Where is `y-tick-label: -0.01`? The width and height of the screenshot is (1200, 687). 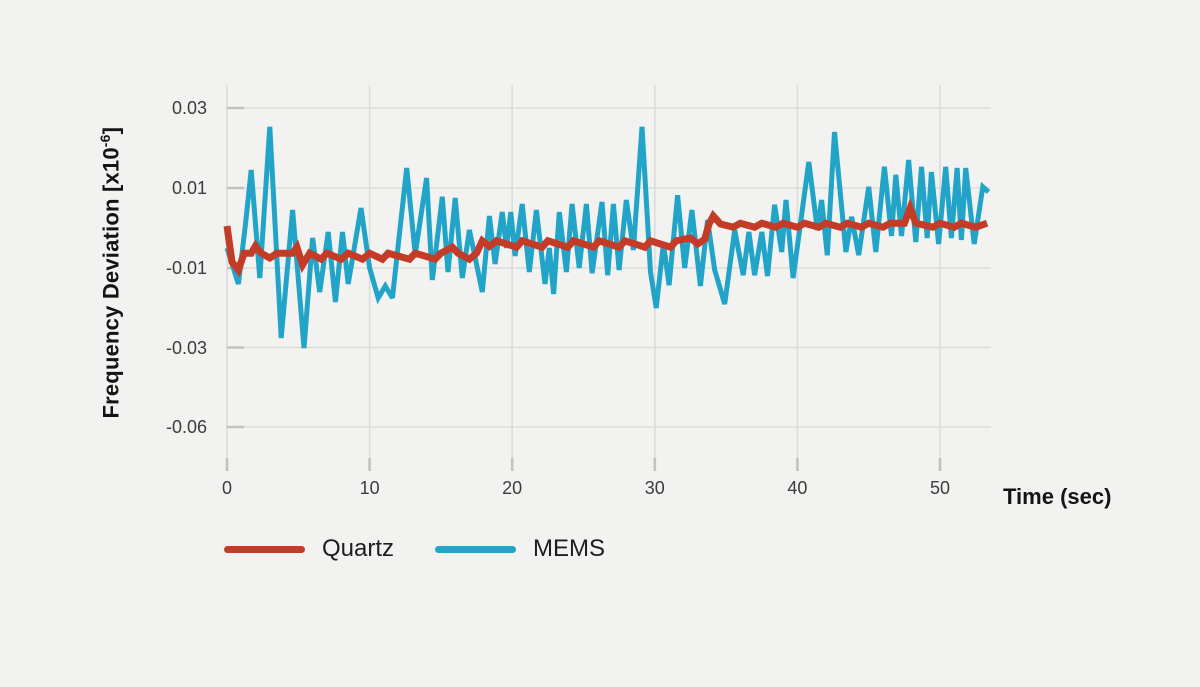
y-tick-label: -0.01 is located at coordinates (186, 268).